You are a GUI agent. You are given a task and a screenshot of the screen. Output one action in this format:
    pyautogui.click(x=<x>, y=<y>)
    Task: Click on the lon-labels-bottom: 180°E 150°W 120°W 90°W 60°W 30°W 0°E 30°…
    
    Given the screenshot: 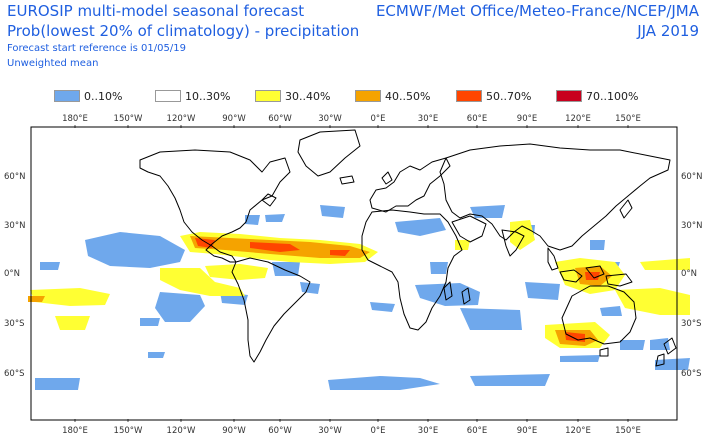 What is the action you would take?
    pyautogui.click(x=351, y=431)
    